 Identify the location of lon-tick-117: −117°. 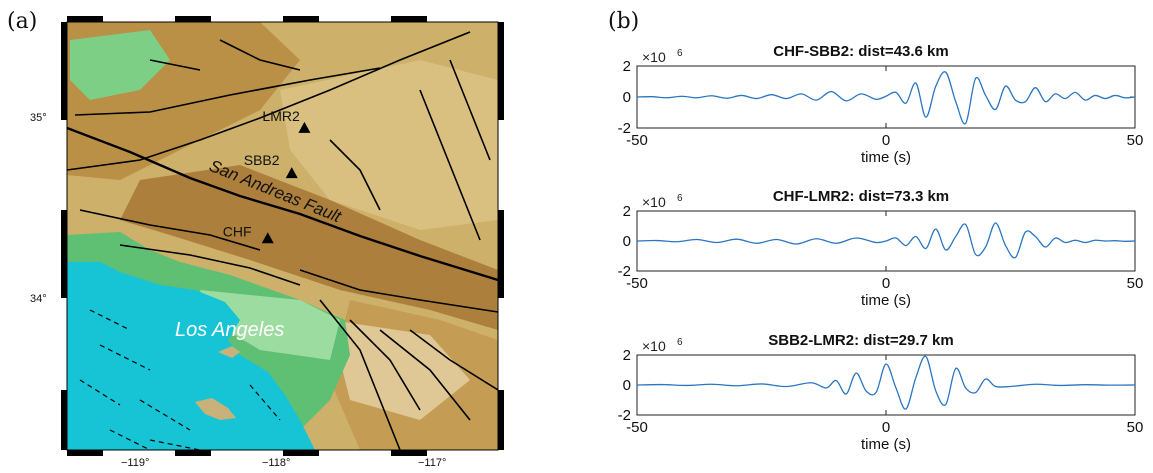
(432, 463).